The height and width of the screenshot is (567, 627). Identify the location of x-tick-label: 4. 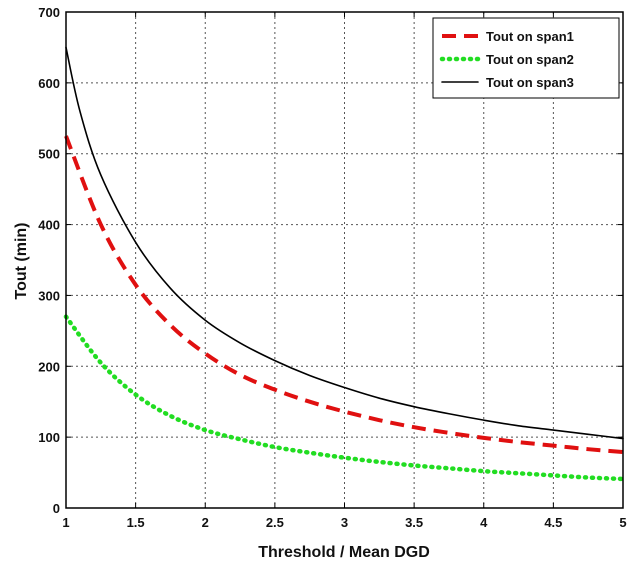
(484, 522).